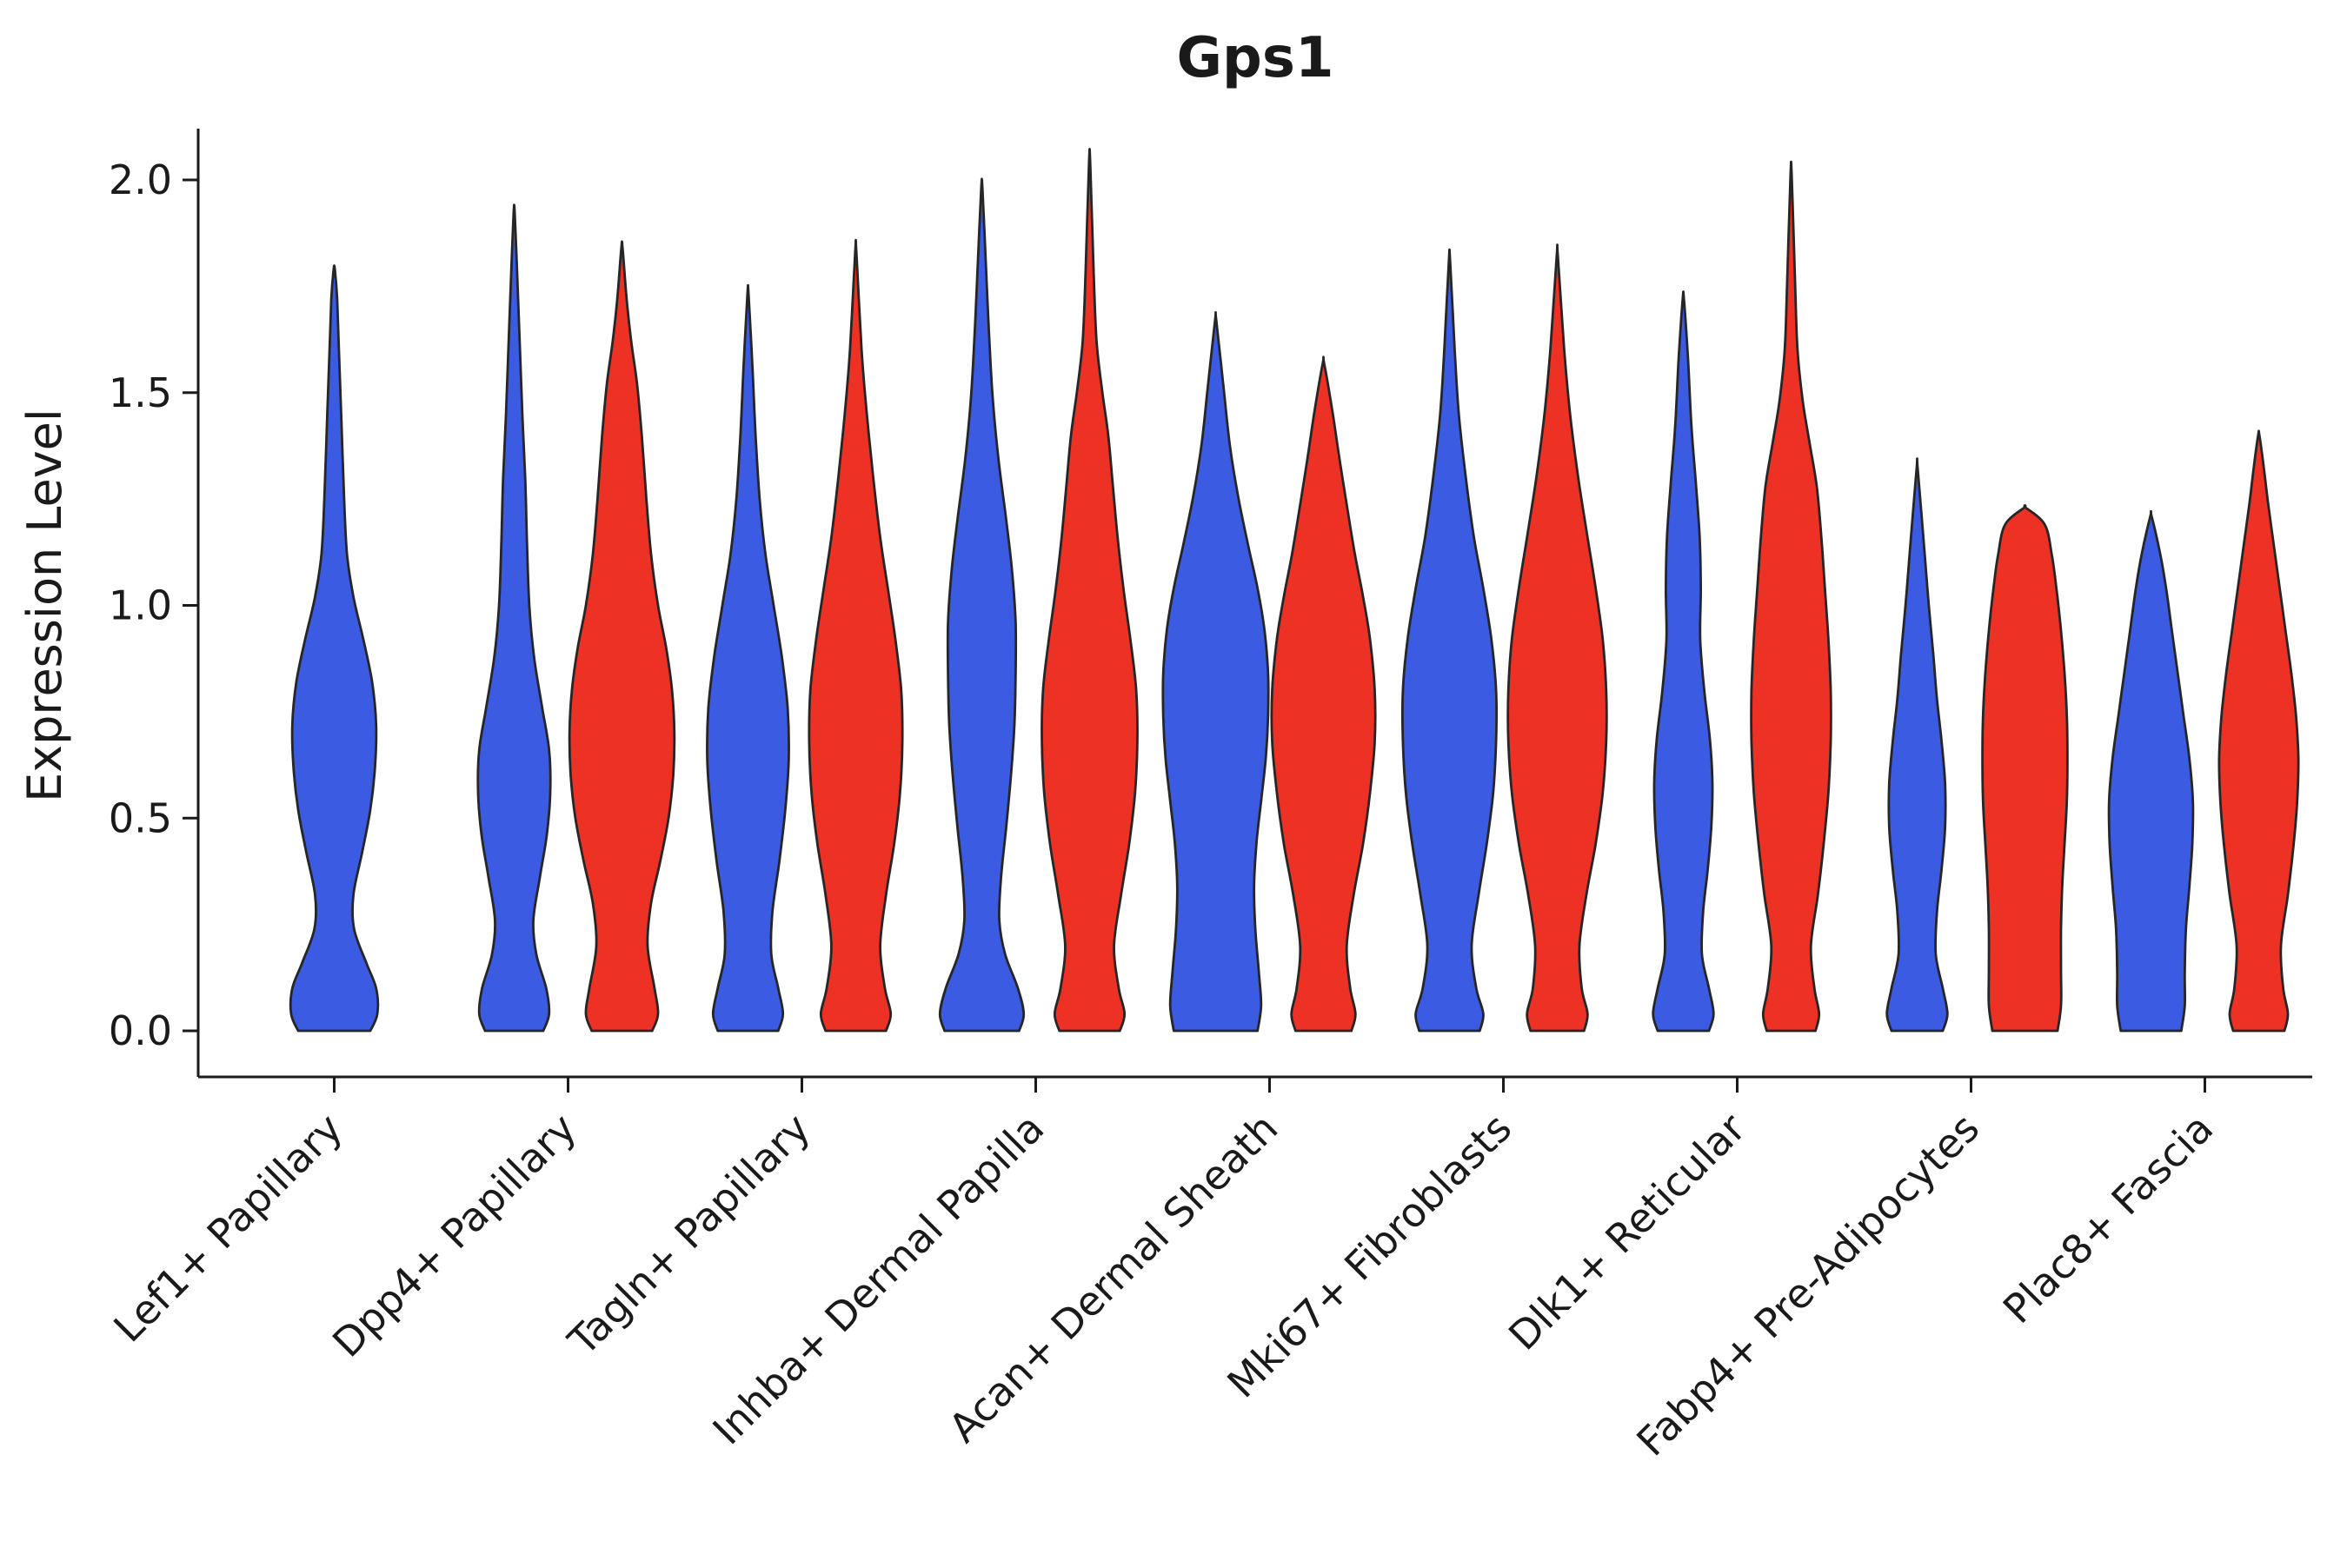  What do you see at coordinates (44, 605) in the screenshot?
I see `y-axis-title: Expression Level` at bounding box center [44, 605].